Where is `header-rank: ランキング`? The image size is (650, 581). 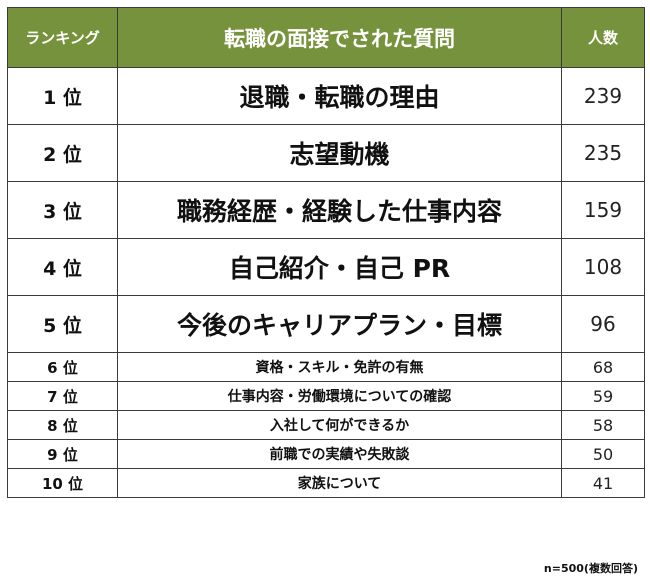
header-rank: ランキング is located at coordinates (62, 37).